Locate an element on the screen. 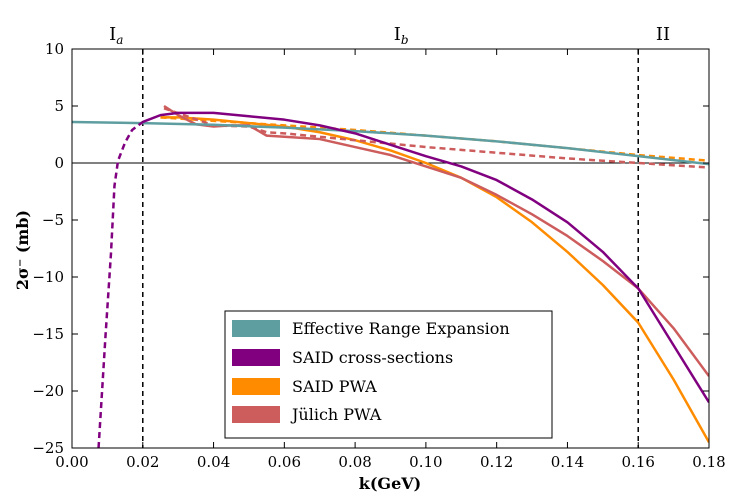  x-tick-label: 0.08 is located at coordinates (354, 462).